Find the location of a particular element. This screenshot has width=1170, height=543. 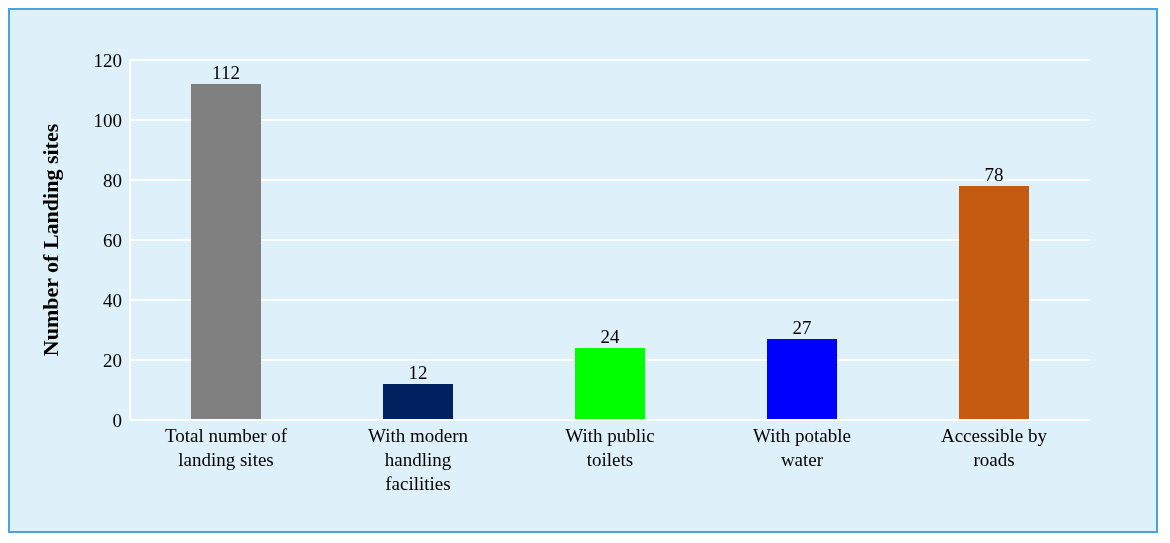

x-tick-label: With modern handling facilities is located at coordinates (418, 459).